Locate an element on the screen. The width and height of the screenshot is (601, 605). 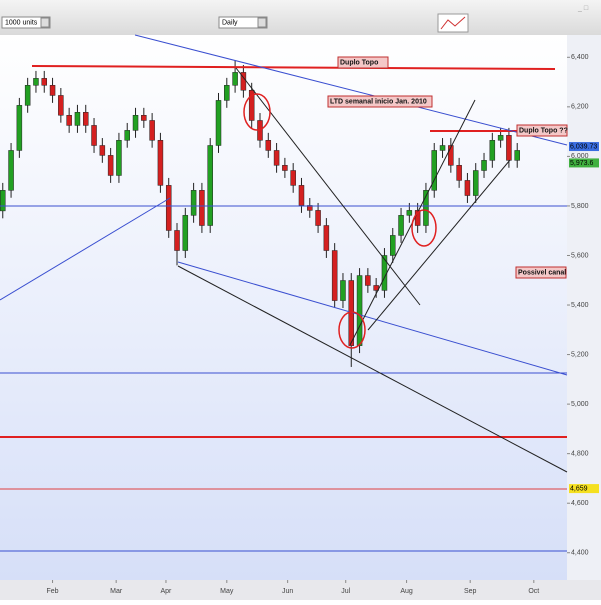
toolbar-bg is located at coordinates (300, 17).